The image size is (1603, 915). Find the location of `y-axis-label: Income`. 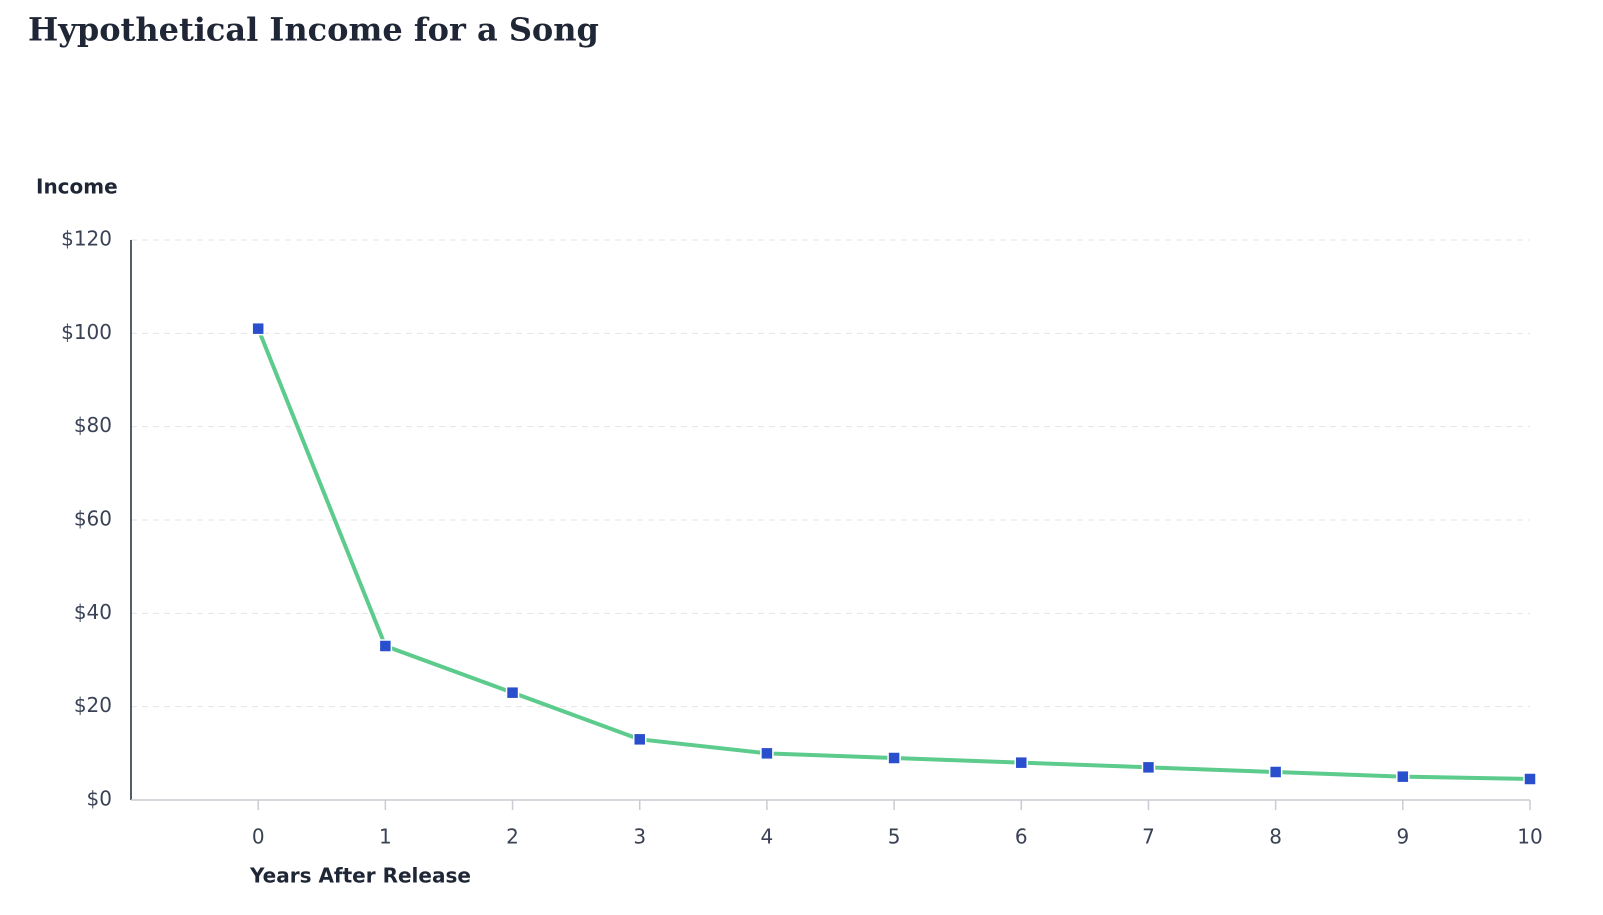

y-axis-label: Income is located at coordinates (77, 187).